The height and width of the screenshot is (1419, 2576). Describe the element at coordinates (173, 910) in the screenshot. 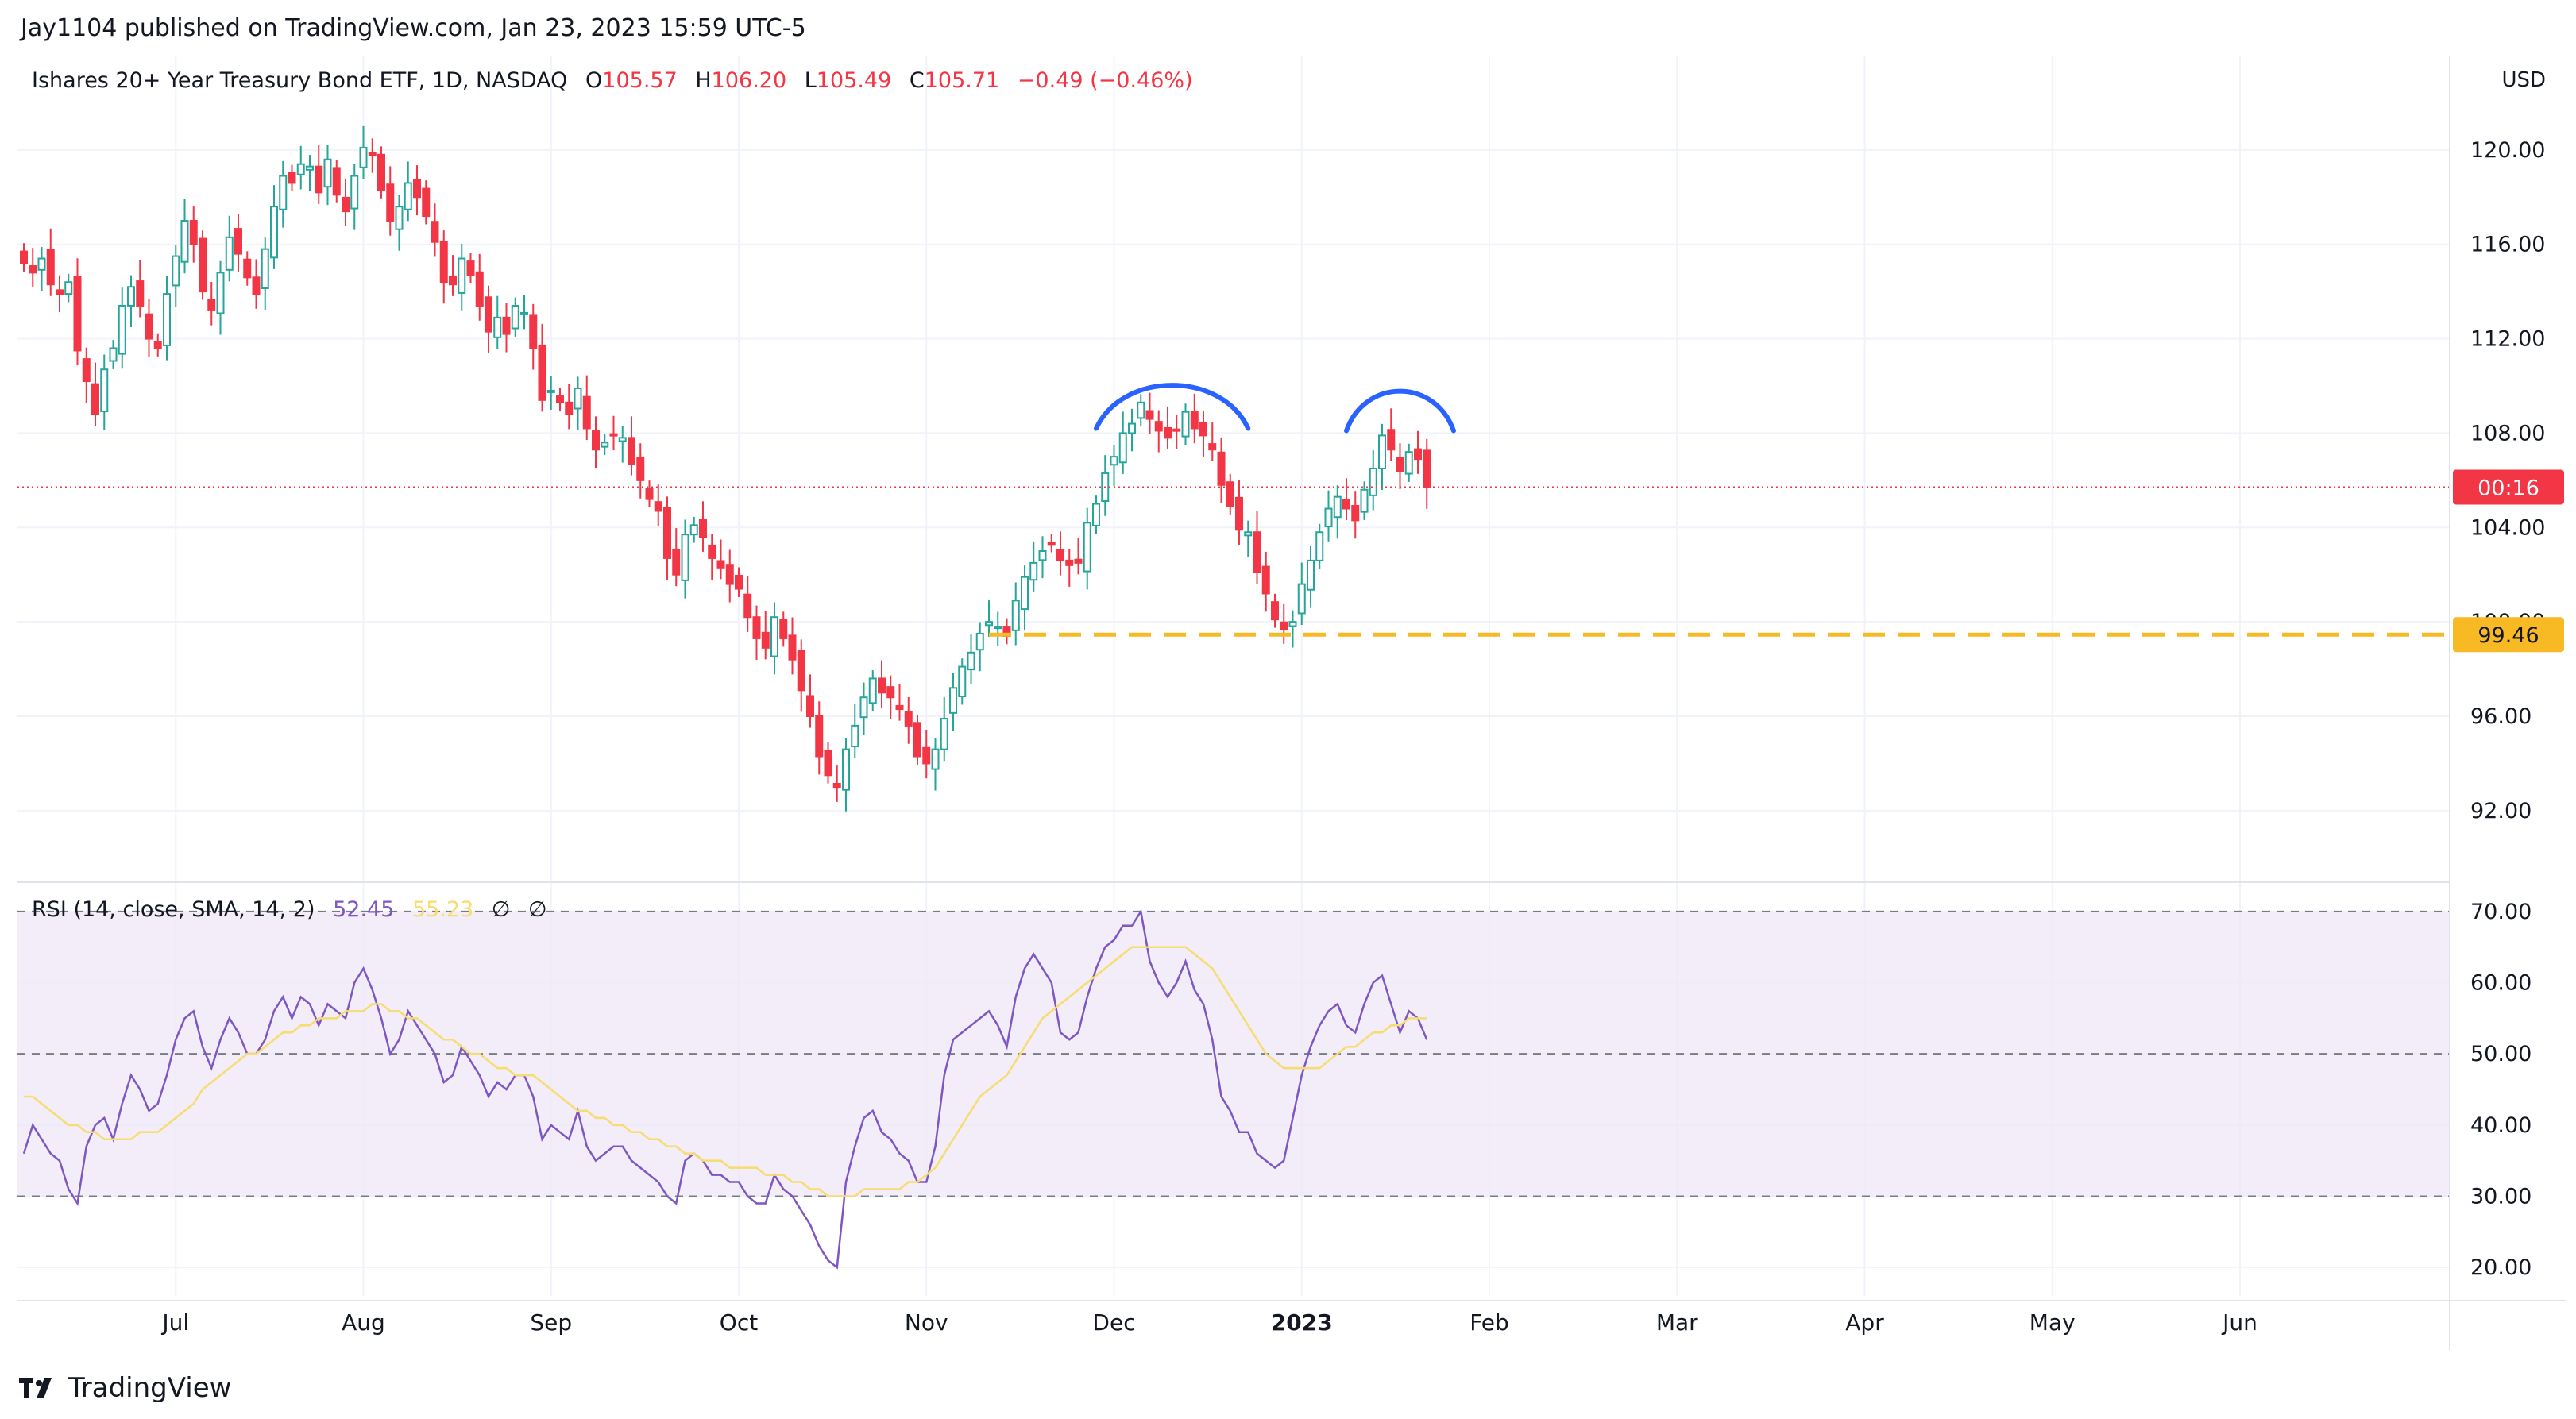

I see `rsi-title: RSI (14, close, SMA, 14, 2)` at that location.